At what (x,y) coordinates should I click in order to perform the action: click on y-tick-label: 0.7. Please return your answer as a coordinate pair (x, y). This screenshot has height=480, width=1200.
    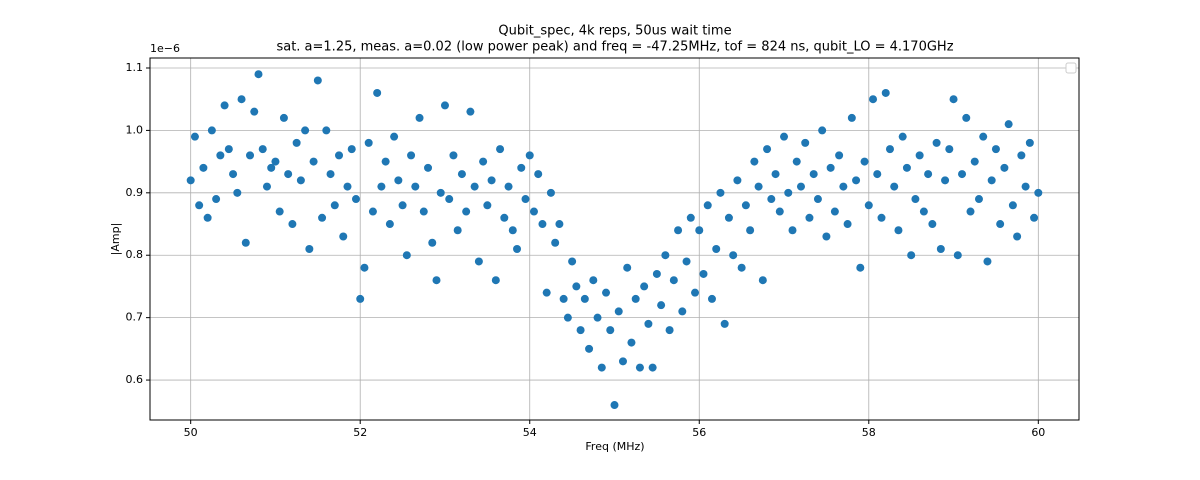
    Looking at the image, I should click on (135, 317).